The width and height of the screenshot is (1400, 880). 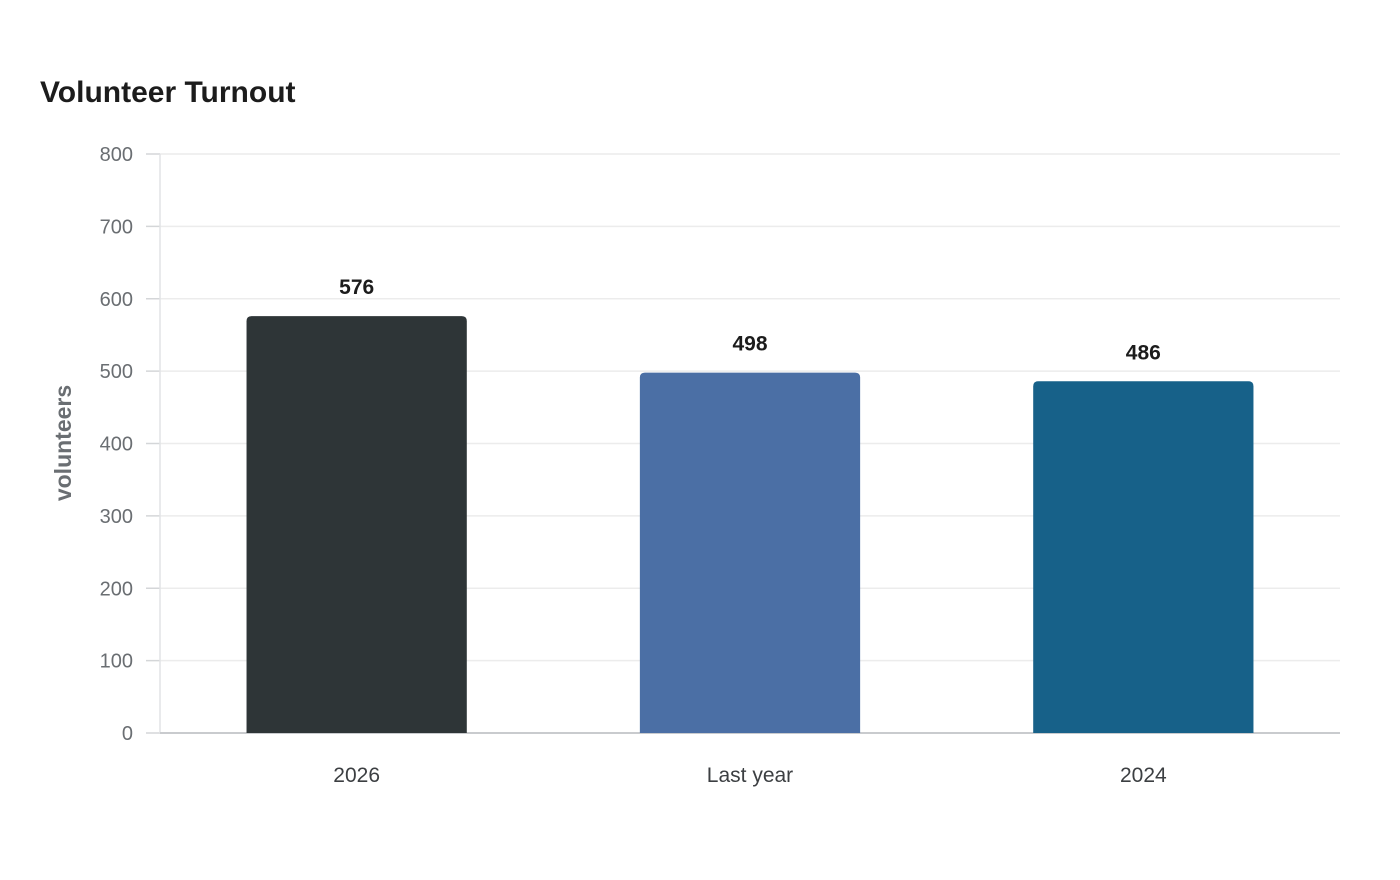 I want to click on y-tick-label: 400, so click(x=116, y=445).